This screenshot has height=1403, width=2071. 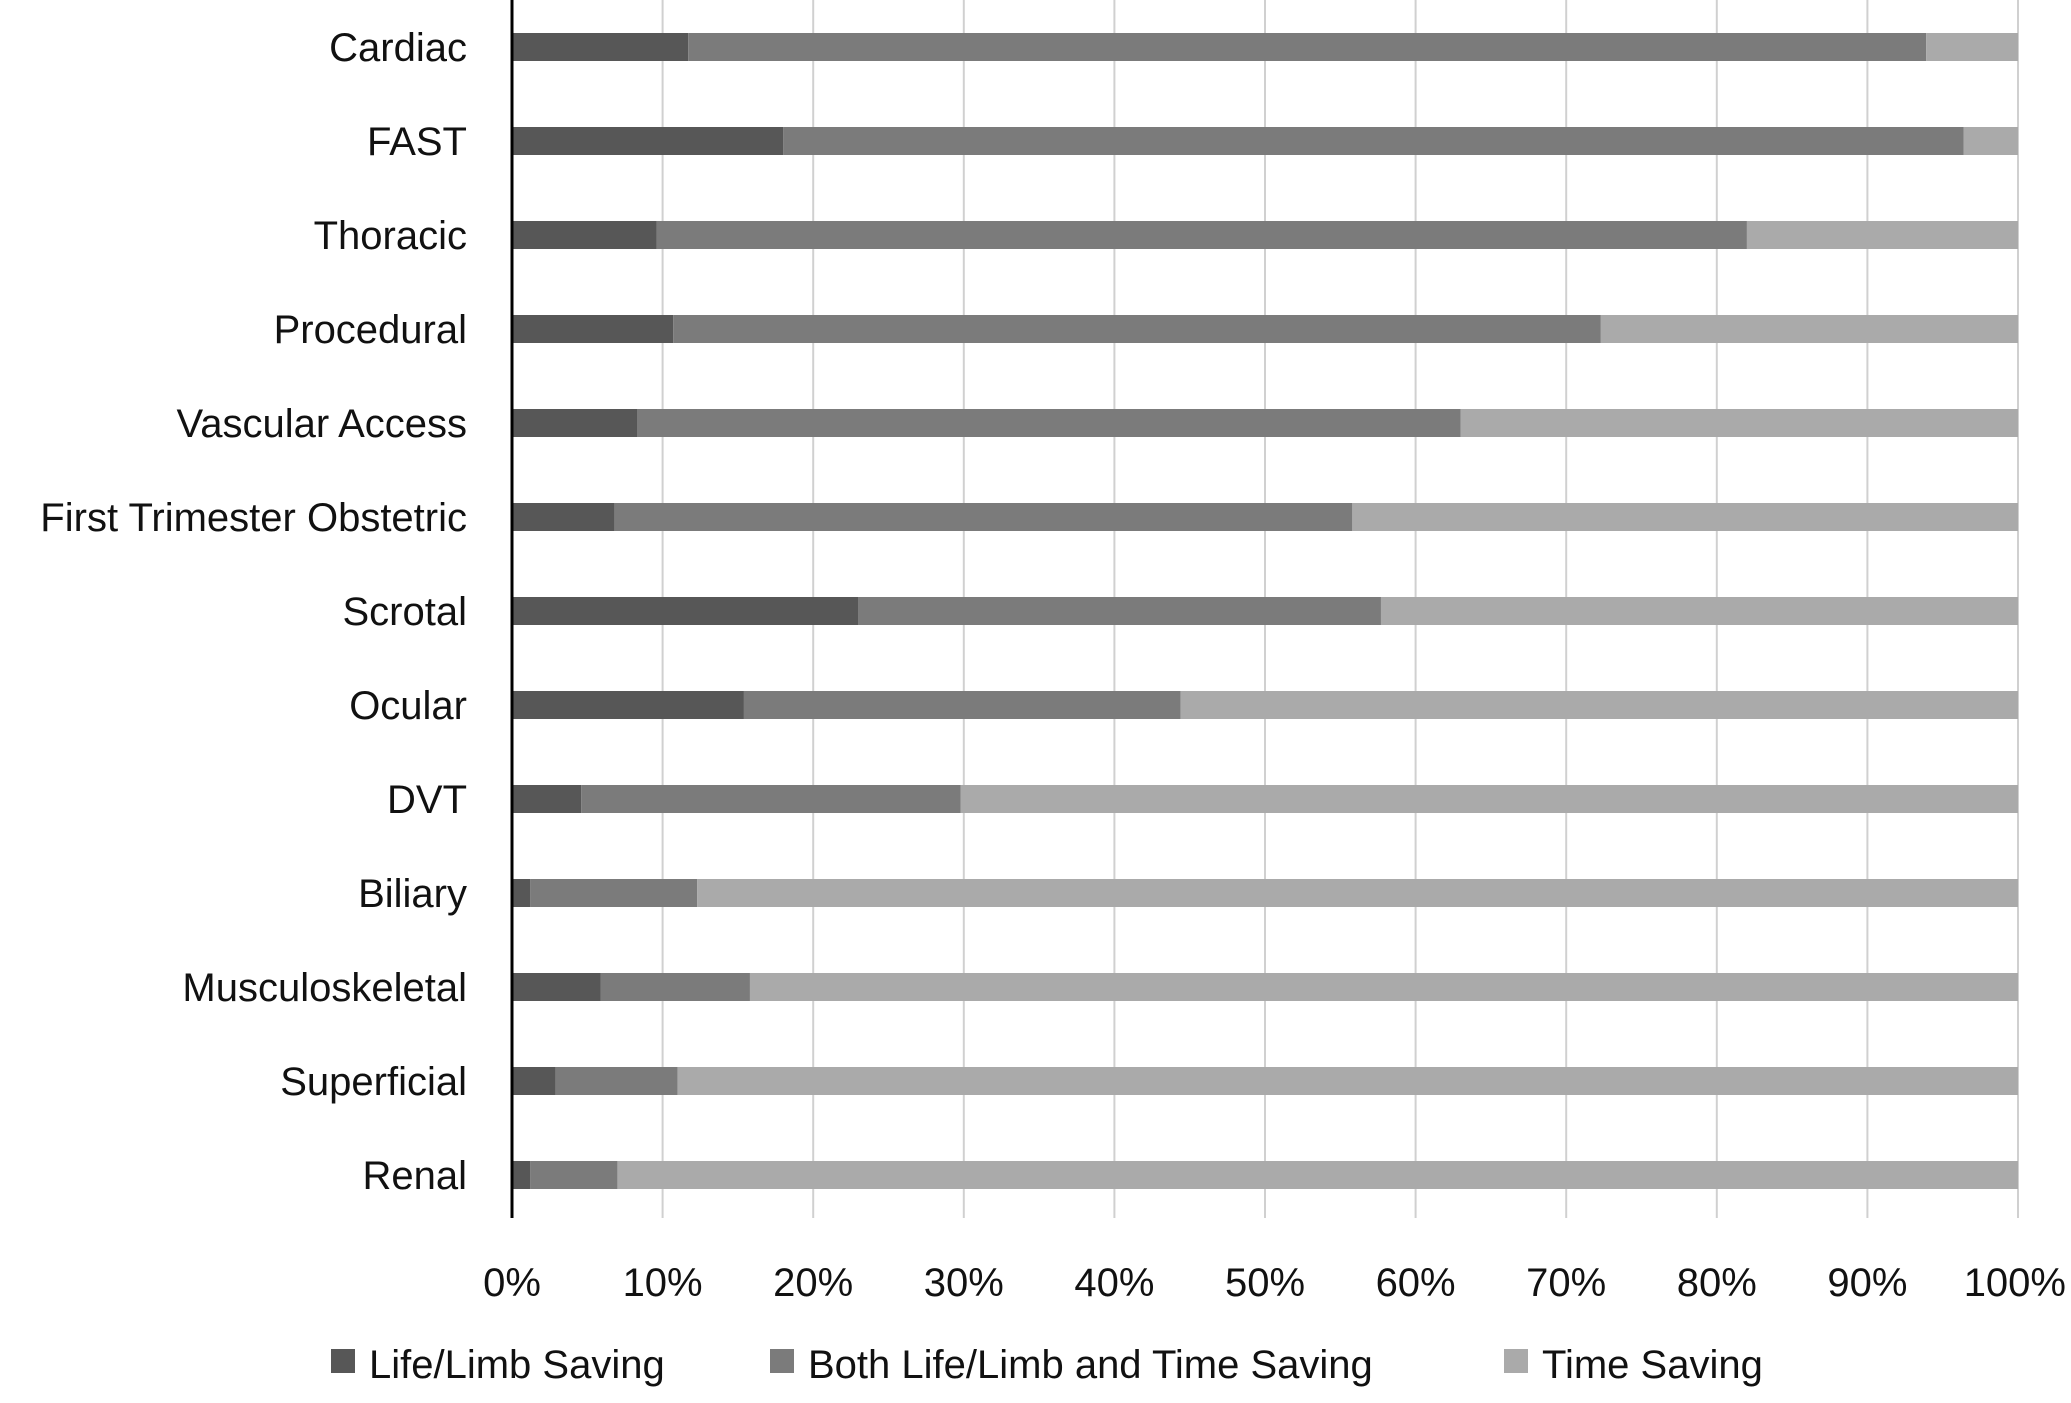 What do you see at coordinates (512, 1283) in the screenshot?
I see `x-tick-label: 0%` at bounding box center [512, 1283].